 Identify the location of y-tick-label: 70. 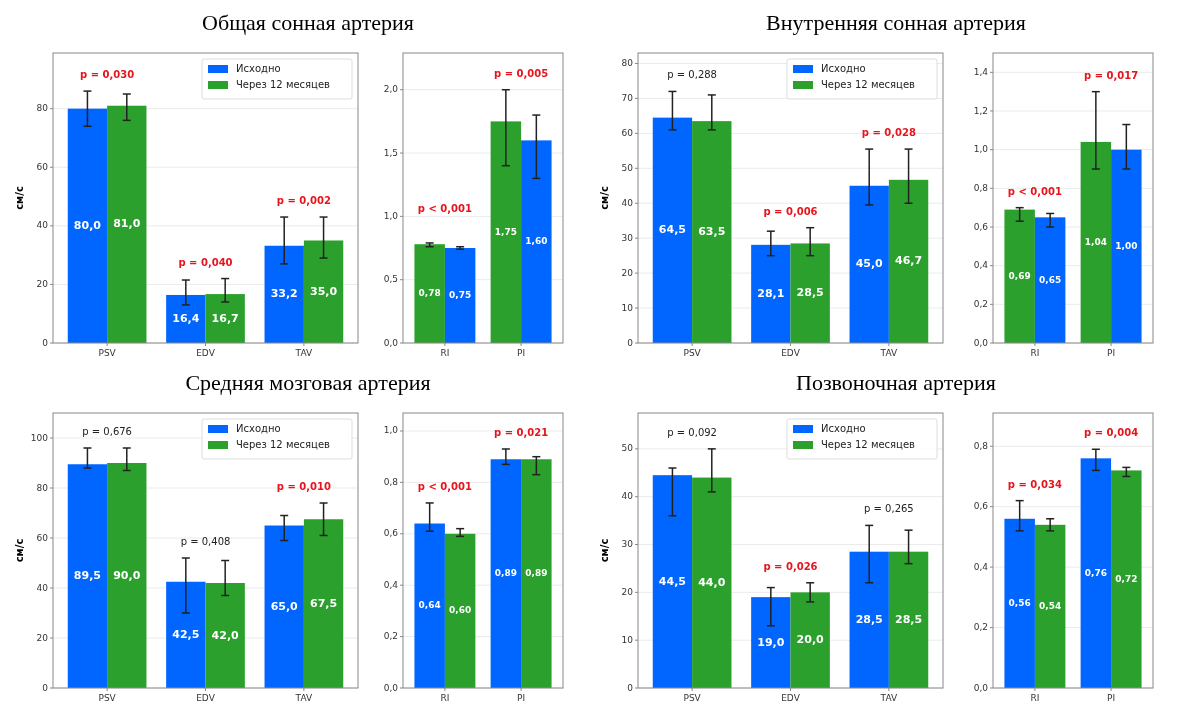
(627, 97).